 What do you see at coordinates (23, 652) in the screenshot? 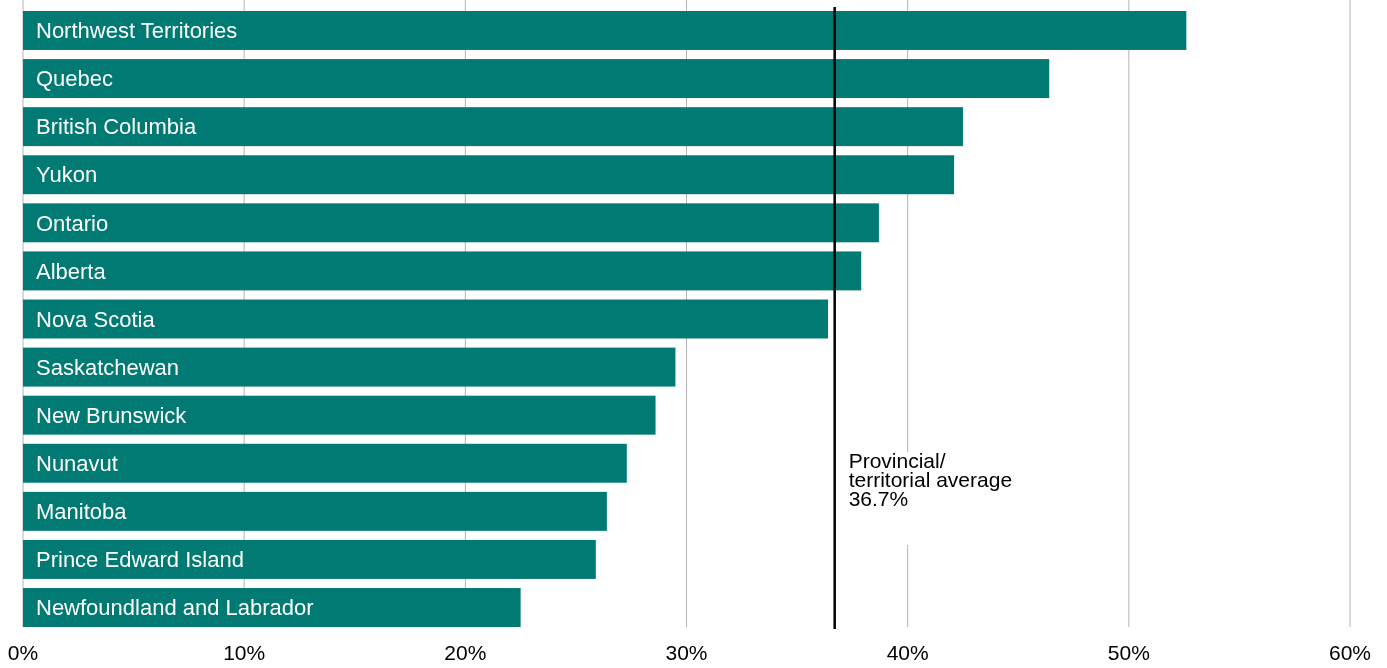
I see `x-tick-label: 0%` at bounding box center [23, 652].